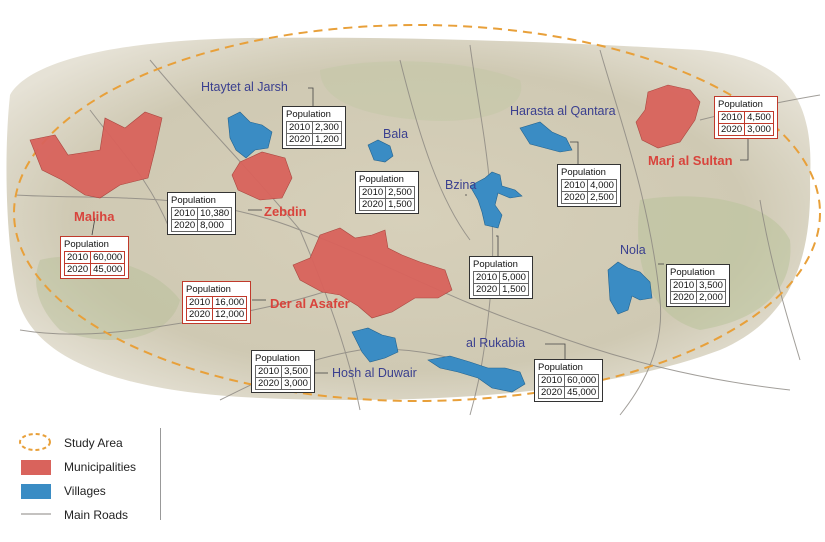  Describe the element at coordinates (36, 514) in the screenshot. I see `road-swatch-icon` at that location.